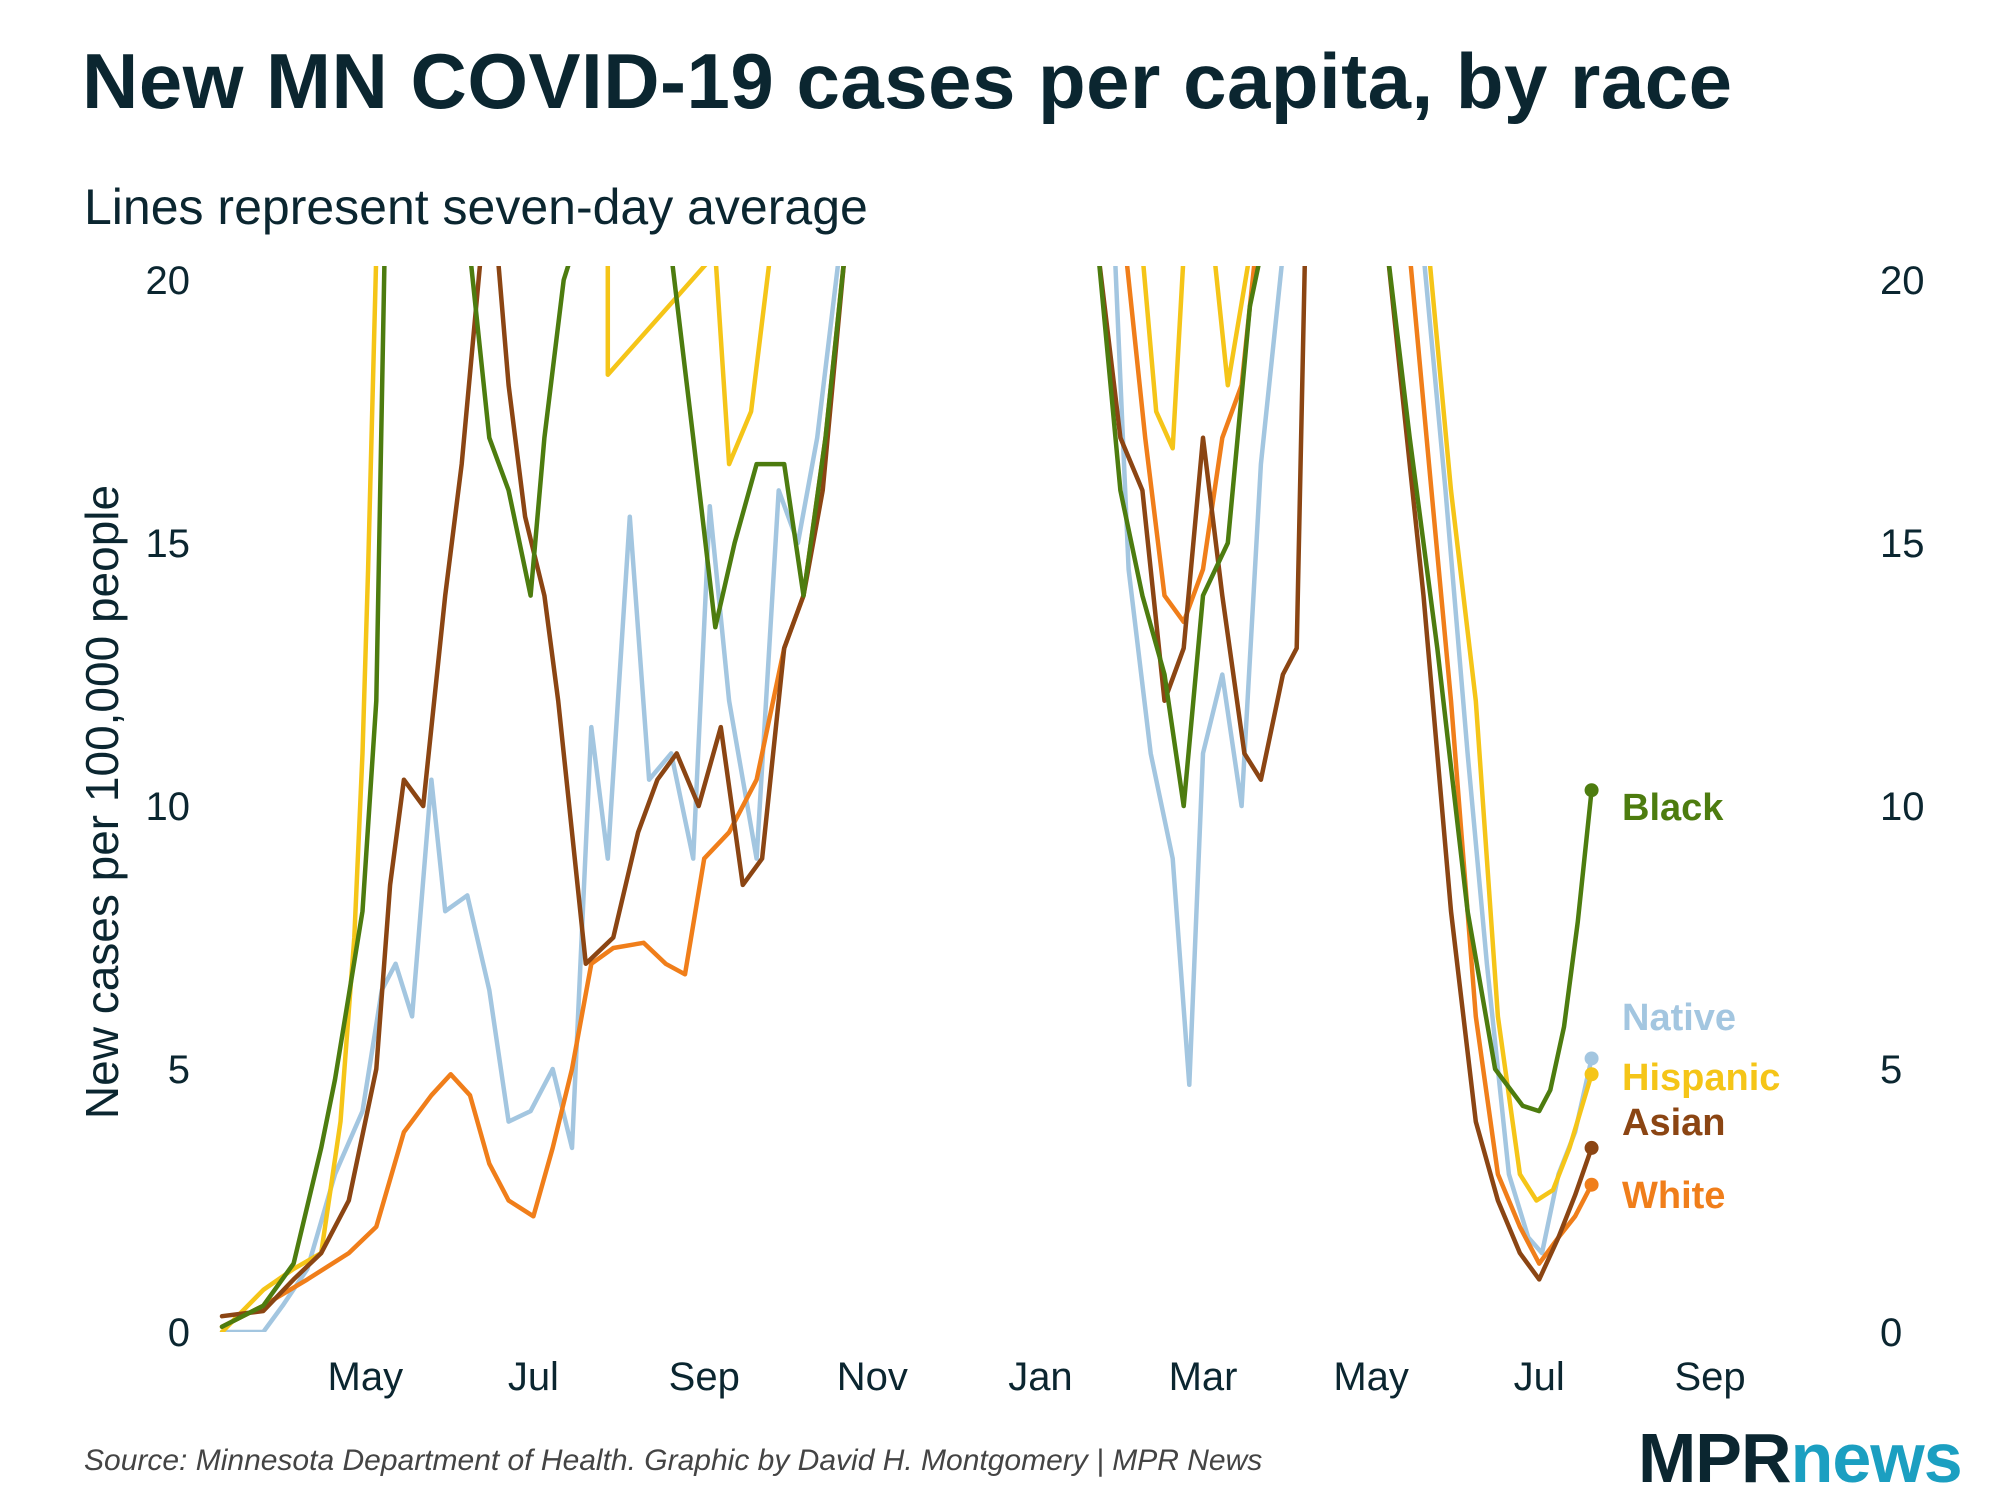  Describe the element at coordinates (102, 802) in the screenshot. I see `y-axis-title: New cases per 100,000 people` at that location.